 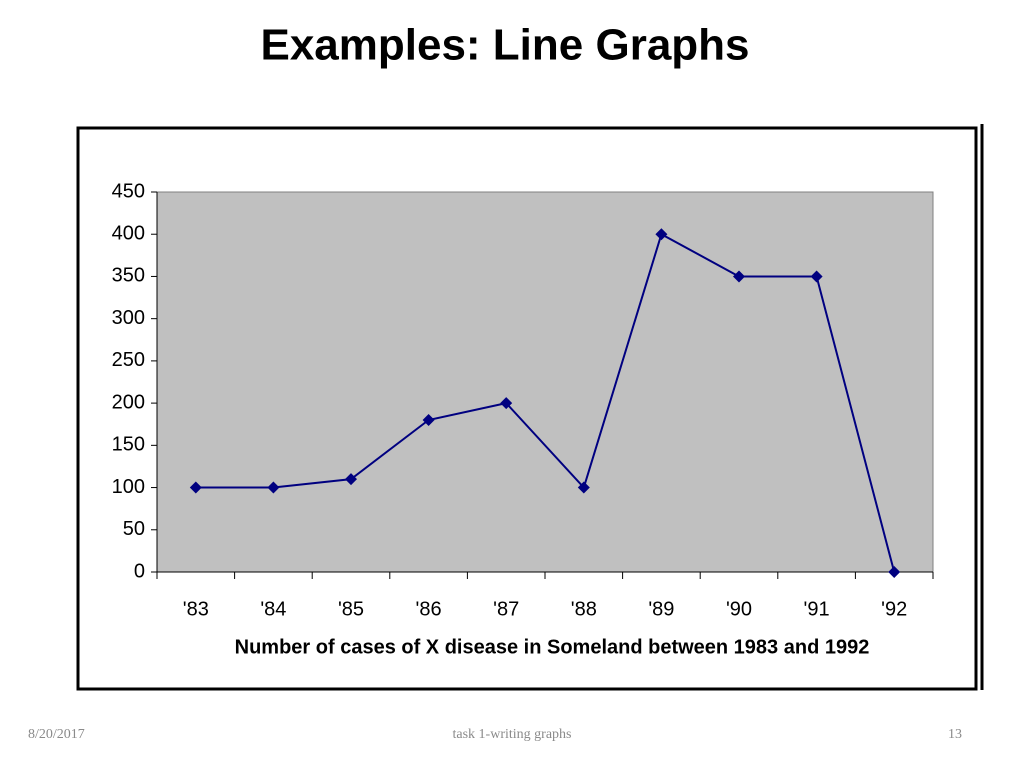 What do you see at coordinates (429, 609) in the screenshot?
I see `x-tick-label: '86` at bounding box center [429, 609].